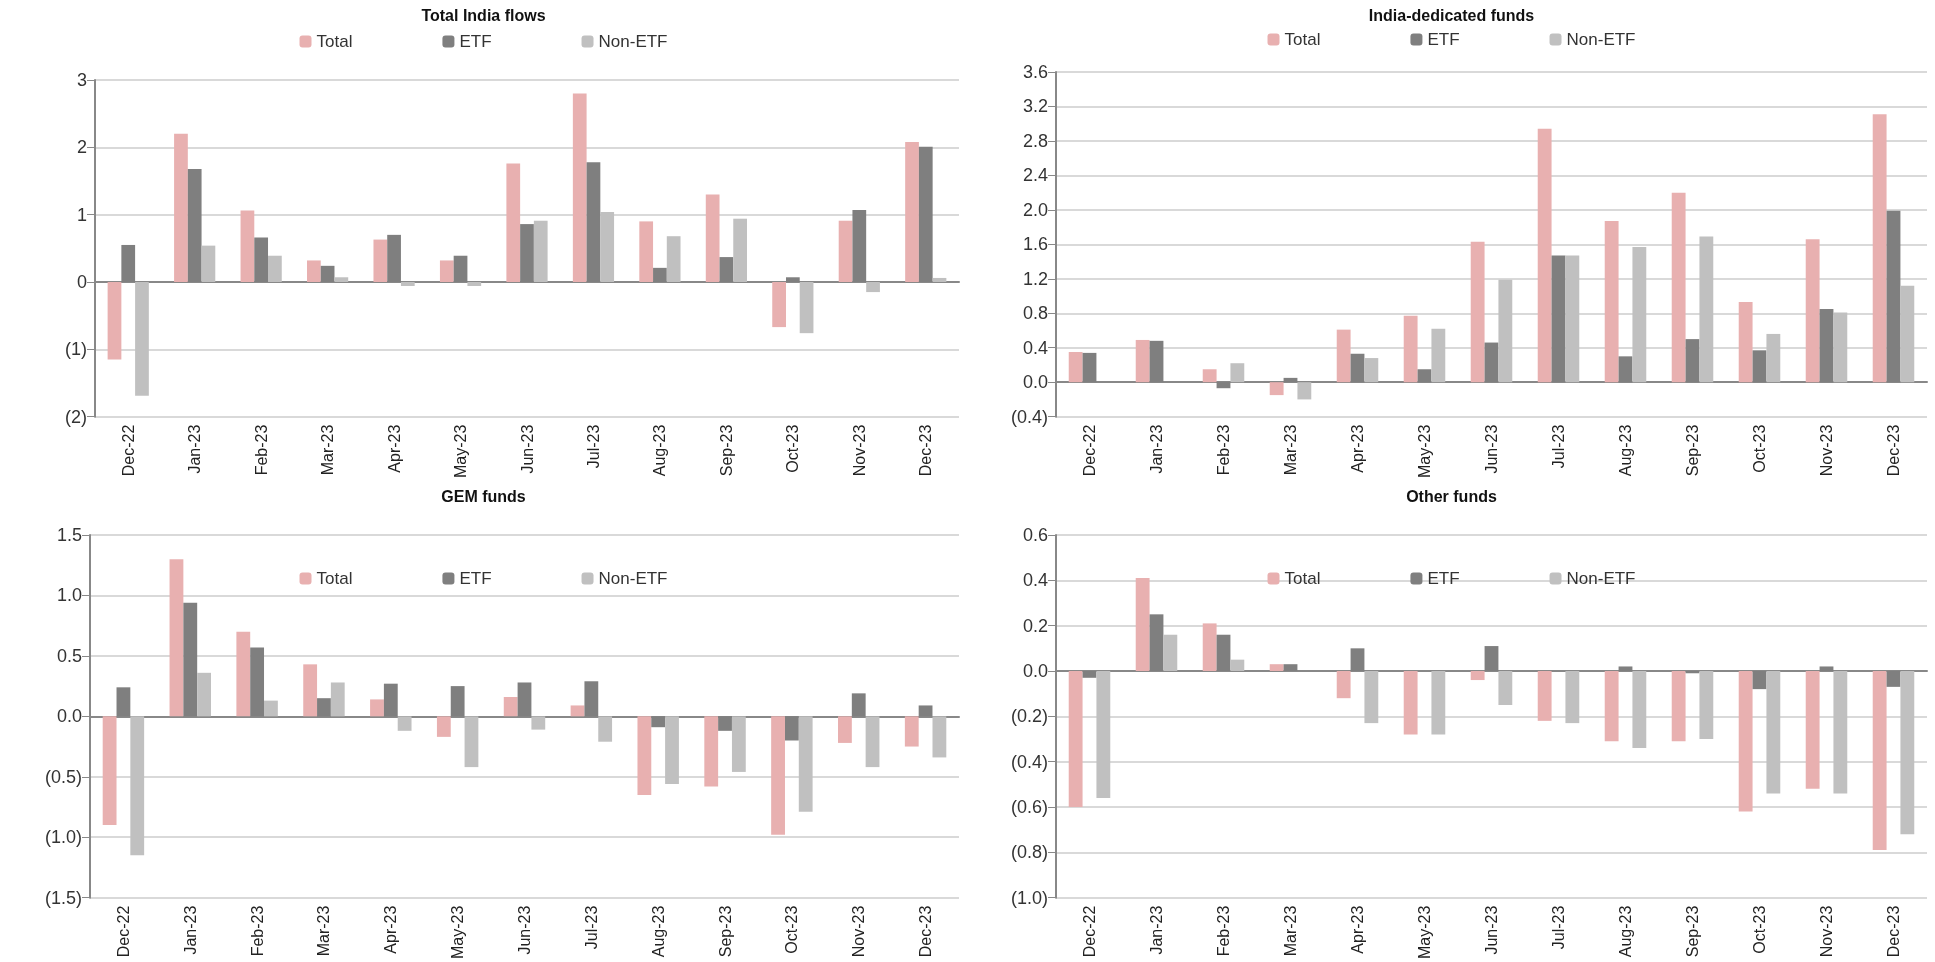  I want to click on x-tick-label: Dec-23, so click(926, 931).